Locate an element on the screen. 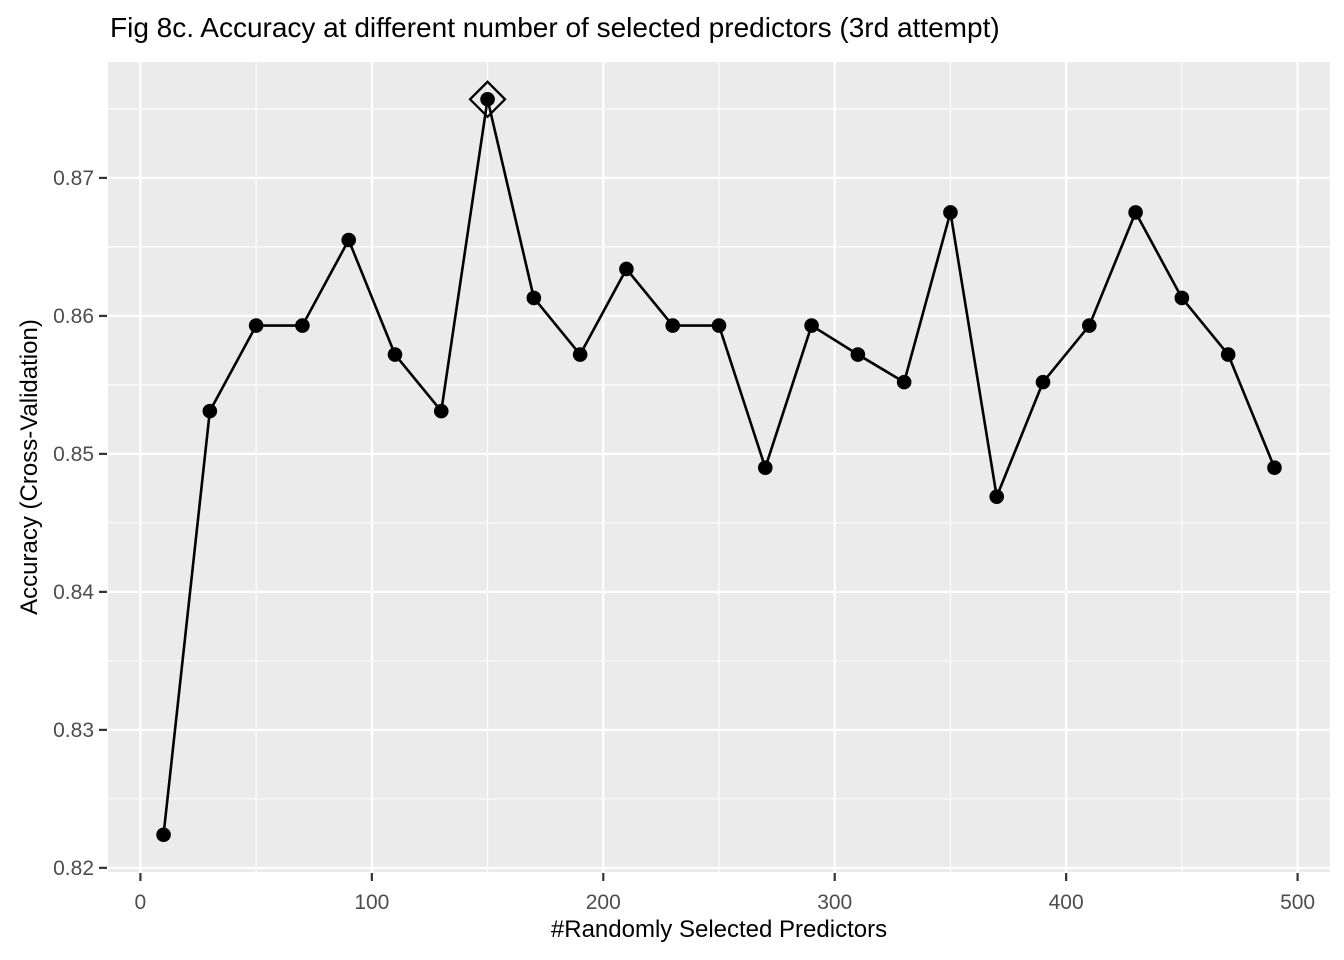 This screenshot has height=960, width=1344. best-point-marker is located at coordinates (487, 99).